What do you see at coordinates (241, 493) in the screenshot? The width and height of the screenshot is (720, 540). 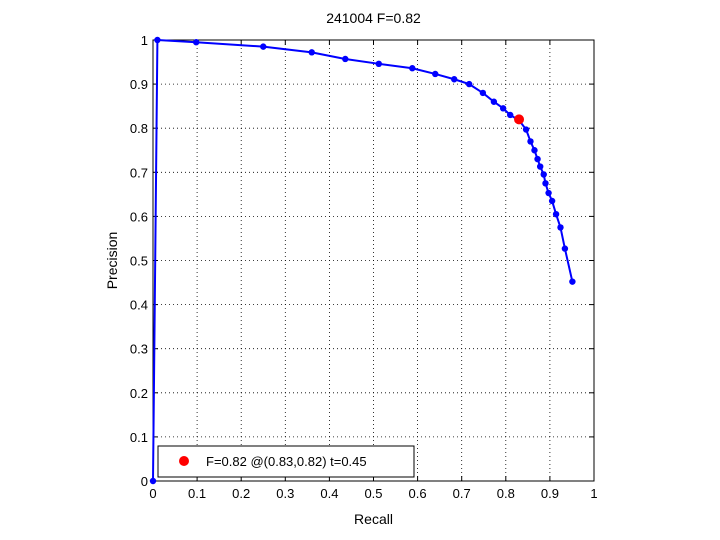 I see `x-tick-label: 0.2` at bounding box center [241, 493].